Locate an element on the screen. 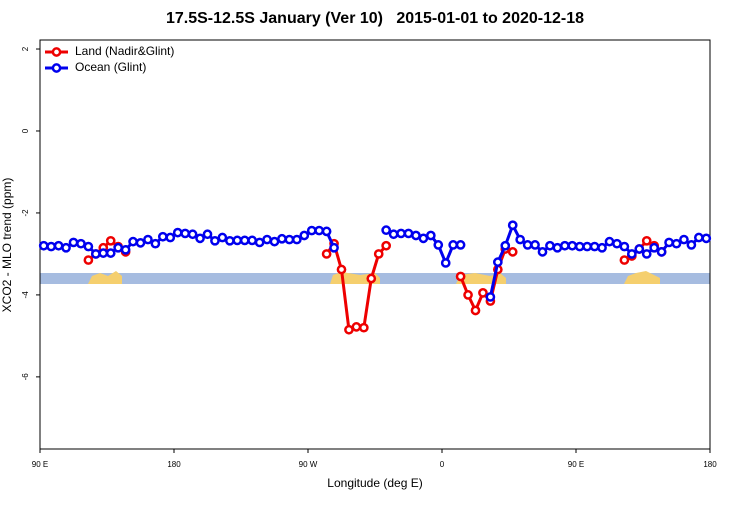 Image resolution: width=750 pixels, height=505 pixels. legend-label: Ocean (Glint) is located at coordinates (110, 67).